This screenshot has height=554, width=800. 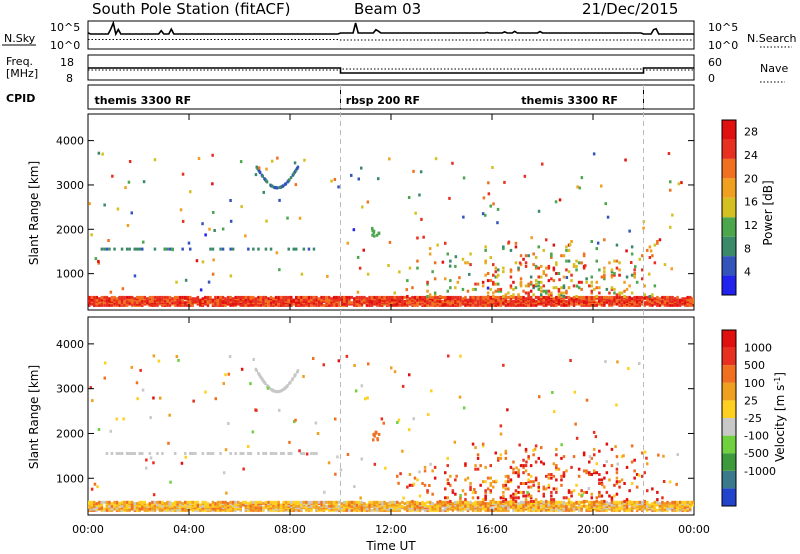 What do you see at coordinates (70, 344) in the screenshot?
I see `y-tick-label: 4000` at bounding box center [70, 344].